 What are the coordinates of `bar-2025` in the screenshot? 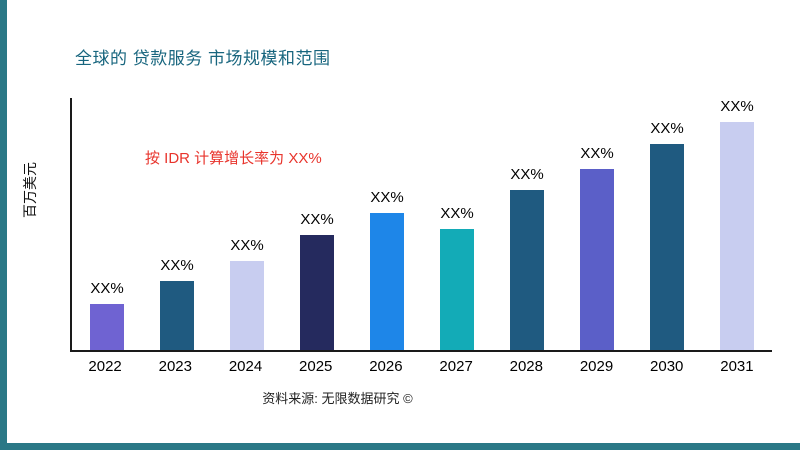 It's located at (317, 292).